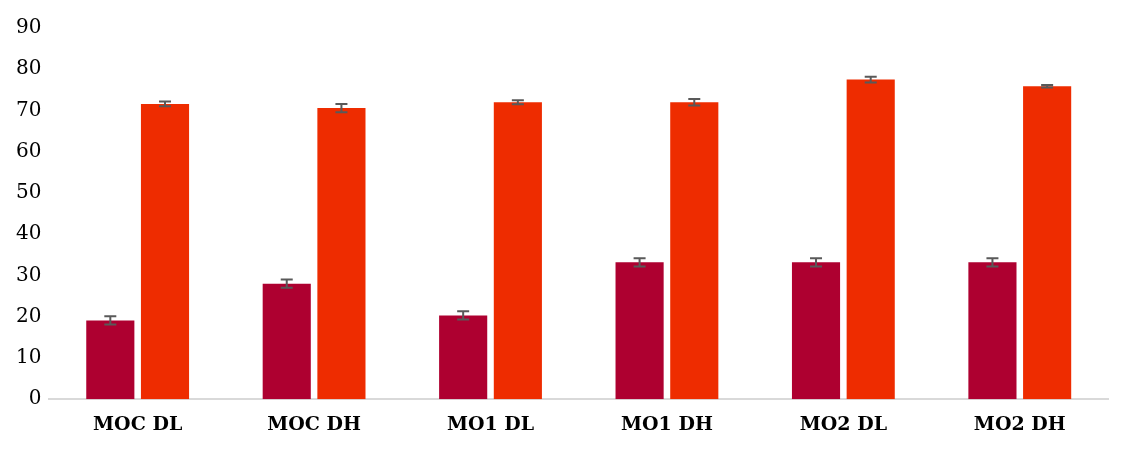 This screenshot has width=1126, height=458. What do you see at coordinates (29, 273) in the screenshot?
I see `y-tick-label: 30` at bounding box center [29, 273].